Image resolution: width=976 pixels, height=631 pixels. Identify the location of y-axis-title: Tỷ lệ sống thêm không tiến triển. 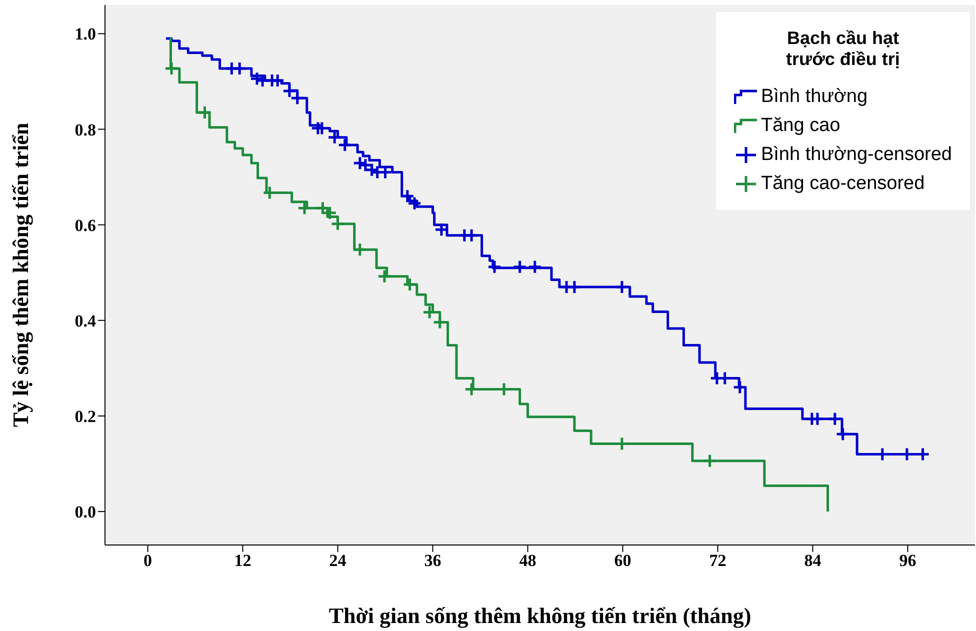
(20, 275).